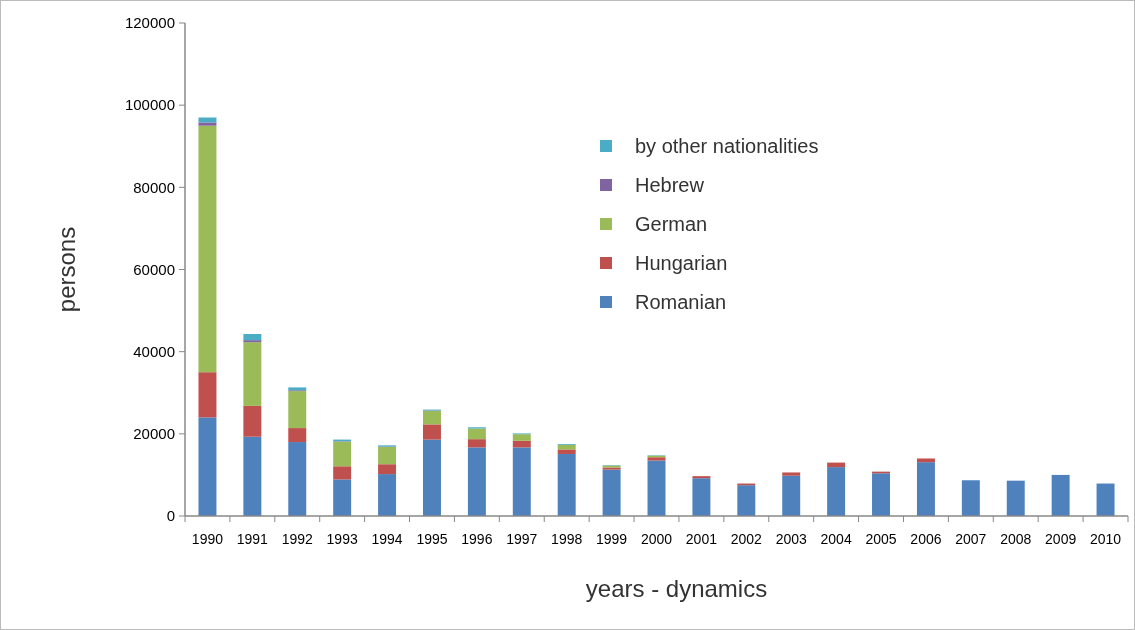 The image size is (1135, 630). What do you see at coordinates (170, 516) in the screenshot?
I see `y-tick-label: 0` at bounding box center [170, 516].